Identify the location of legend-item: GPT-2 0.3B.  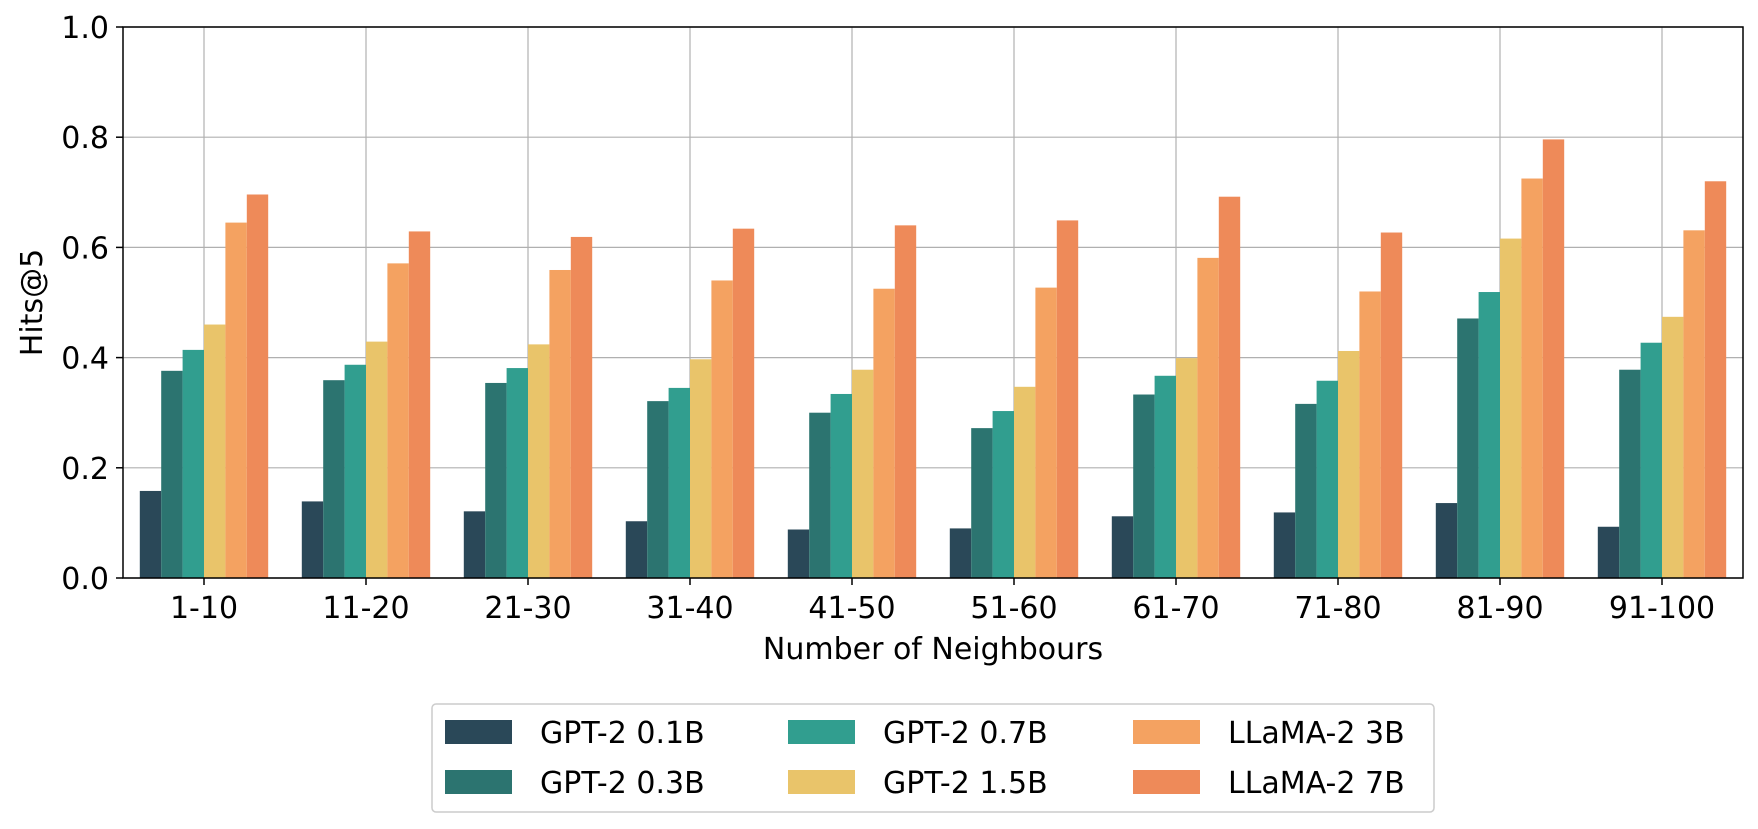
(575, 783).